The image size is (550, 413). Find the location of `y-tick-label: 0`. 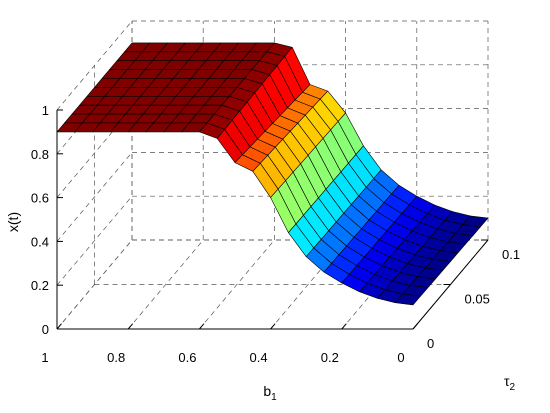

y-tick-label: 0 is located at coordinates (430, 343).